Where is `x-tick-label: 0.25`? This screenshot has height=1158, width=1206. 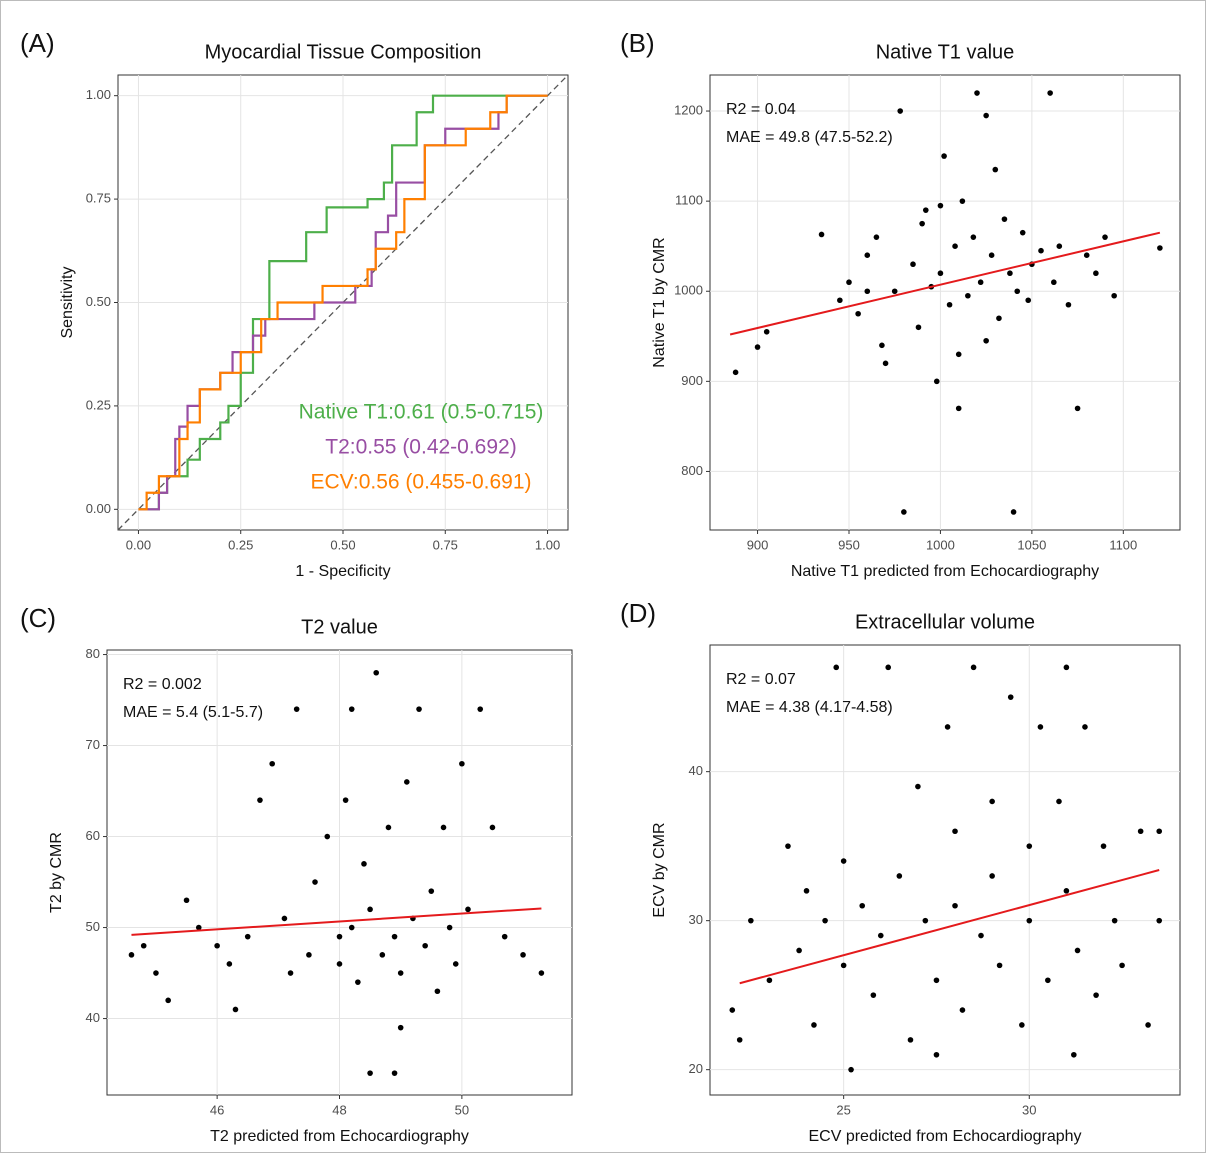
x-tick-label: 0.25 is located at coordinates (240, 544).